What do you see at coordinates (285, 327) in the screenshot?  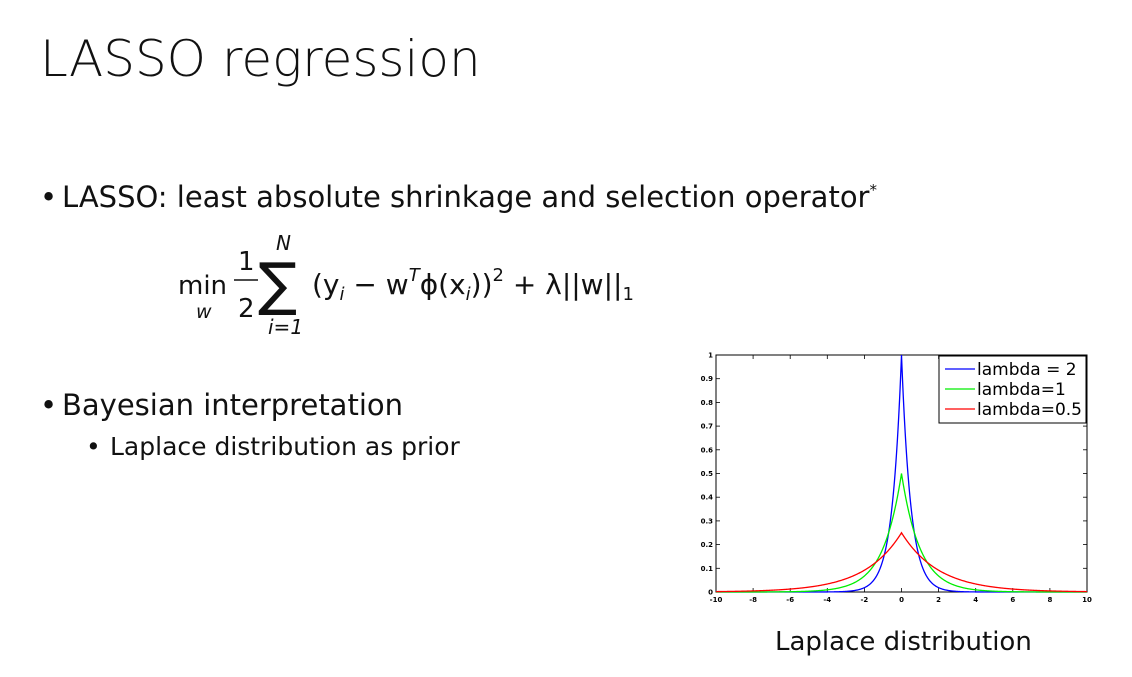 I see `formula-sum-lower: i=1` at bounding box center [285, 327].